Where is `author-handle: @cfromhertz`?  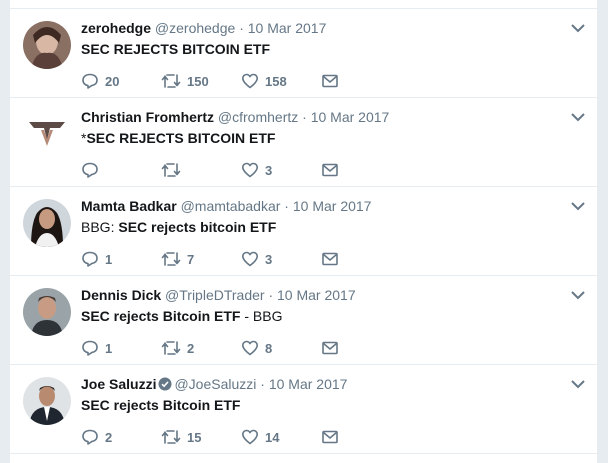 author-handle: @cfromhertz is located at coordinates (258, 117).